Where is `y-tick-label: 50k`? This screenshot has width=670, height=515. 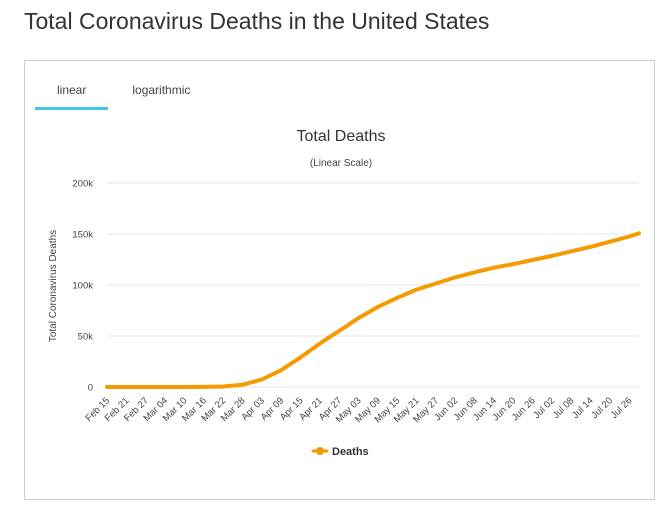
y-tick-label: 50k is located at coordinates (86, 337).